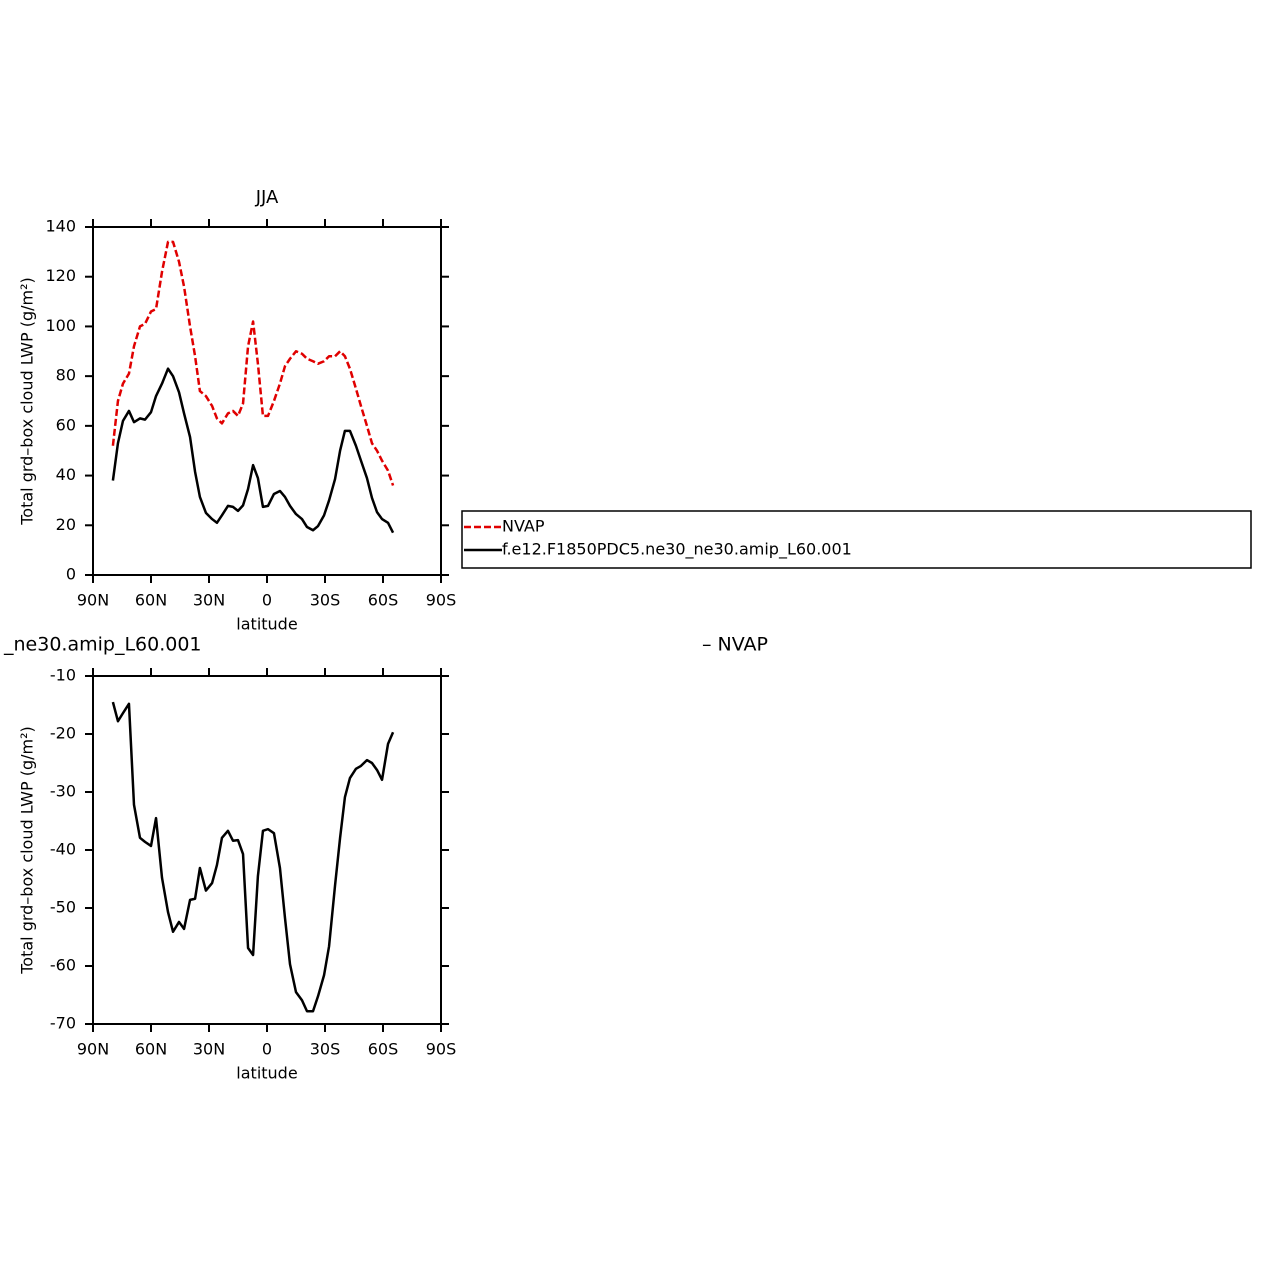 The height and width of the screenshot is (1269, 1270). I want to click on y-tick-label: 0, so click(71, 574).